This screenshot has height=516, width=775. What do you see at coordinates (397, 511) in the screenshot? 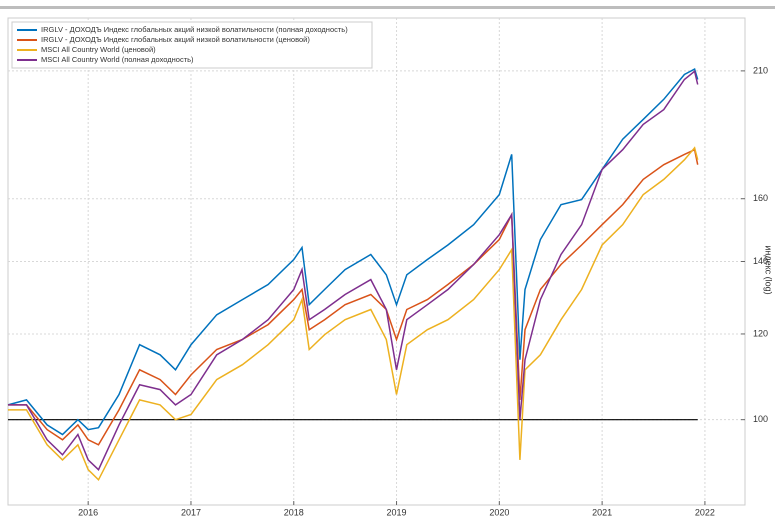
I see `x-tick-label: 2019` at bounding box center [397, 511].